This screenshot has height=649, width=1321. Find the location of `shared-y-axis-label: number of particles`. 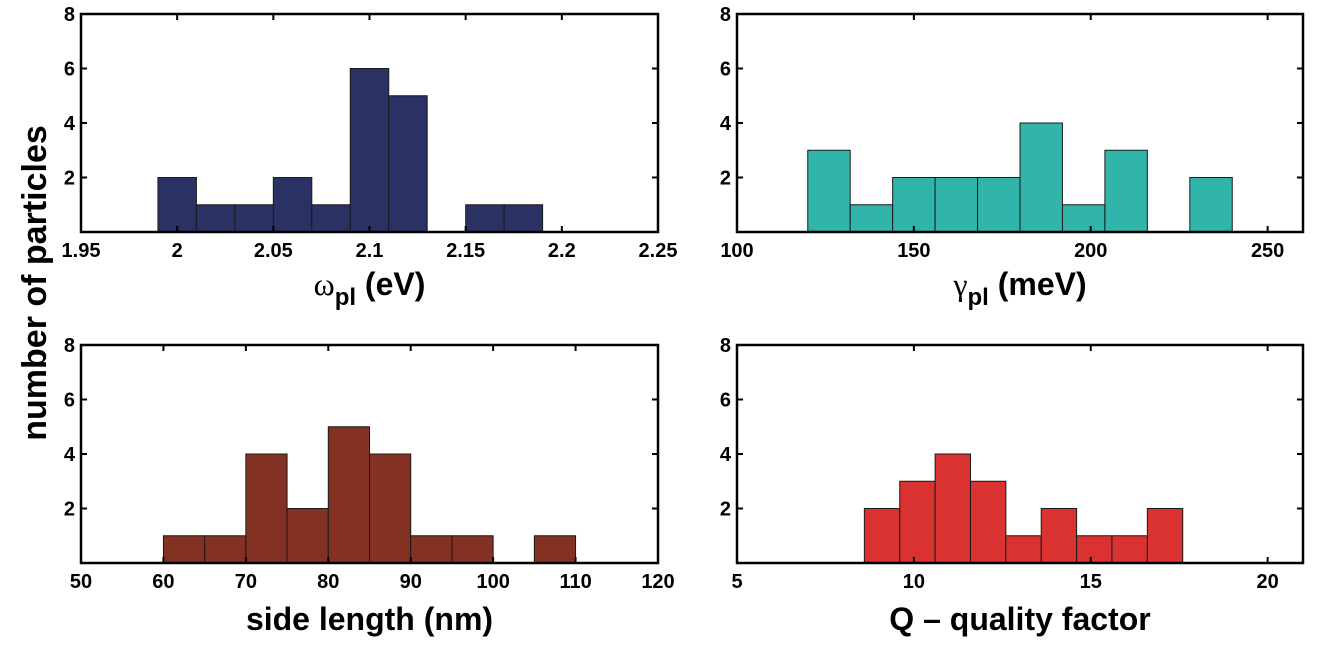

shared-y-axis-label: number of particles is located at coordinates (35, 283).